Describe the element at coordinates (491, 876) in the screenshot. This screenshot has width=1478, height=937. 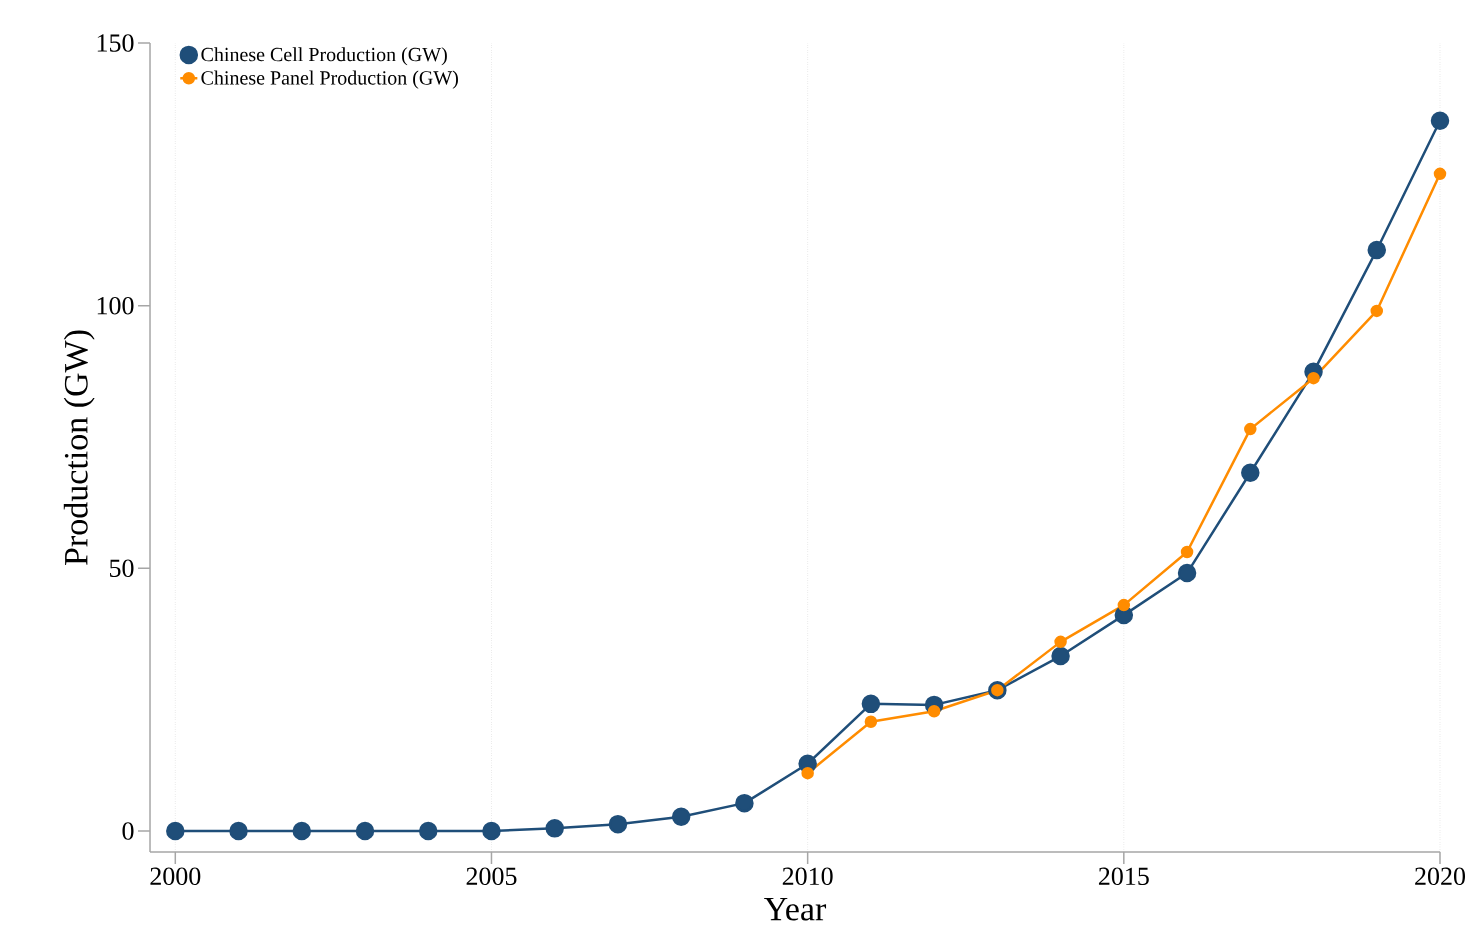
I see `x-tick-label: 2005` at that location.